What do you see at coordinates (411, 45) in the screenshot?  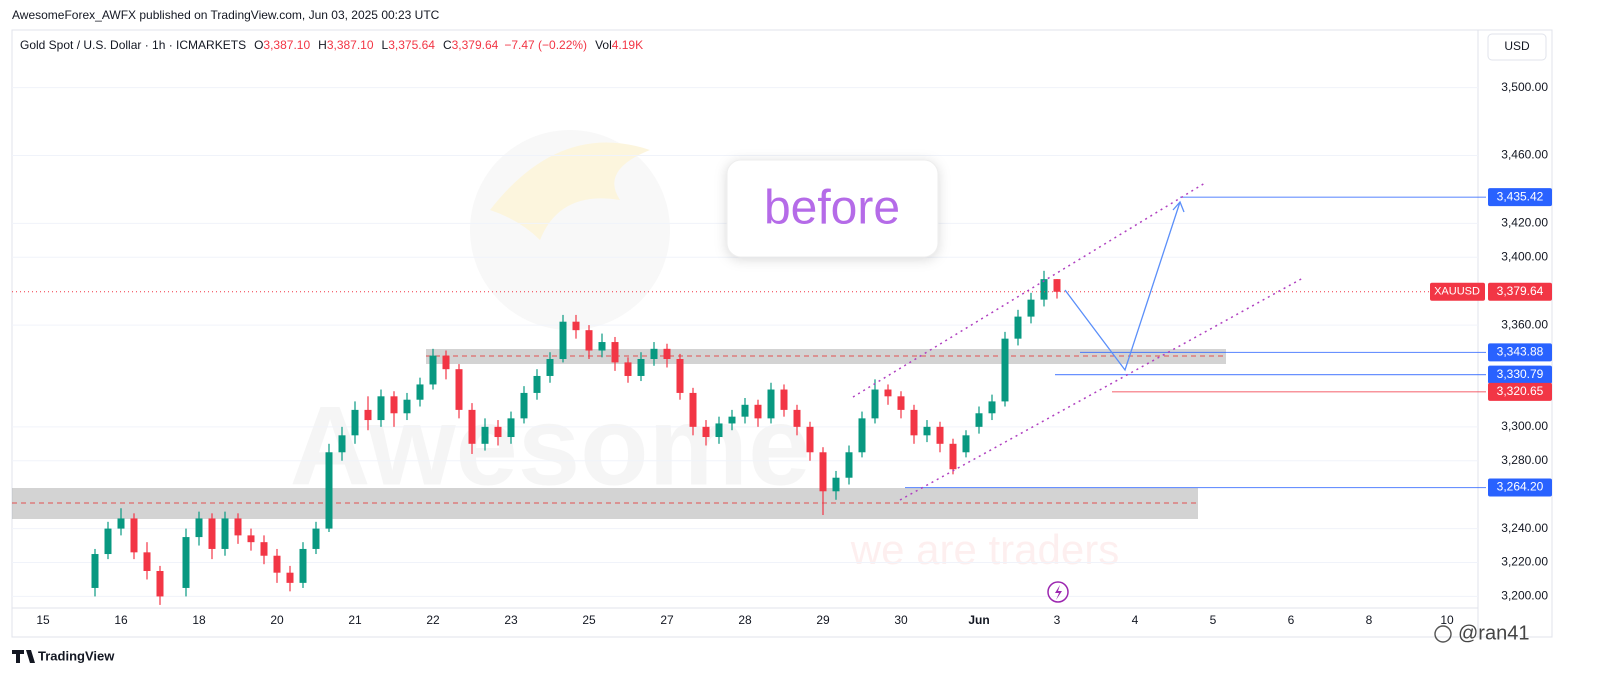 I see `ohlc-value: 3,375.64` at bounding box center [411, 45].